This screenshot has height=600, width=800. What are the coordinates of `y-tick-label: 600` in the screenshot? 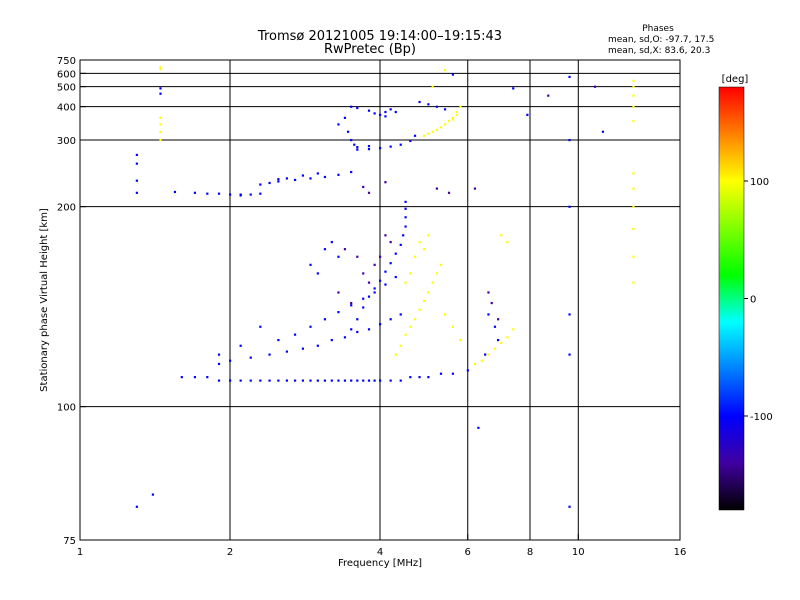 It's located at (66, 74).